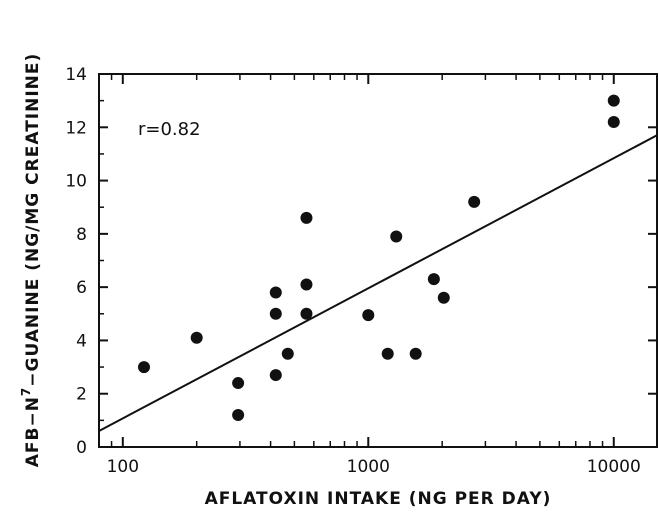 The height and width of the screenshot is (514, 659). I want to click on y-tick-label: 8, so click(81, 235).